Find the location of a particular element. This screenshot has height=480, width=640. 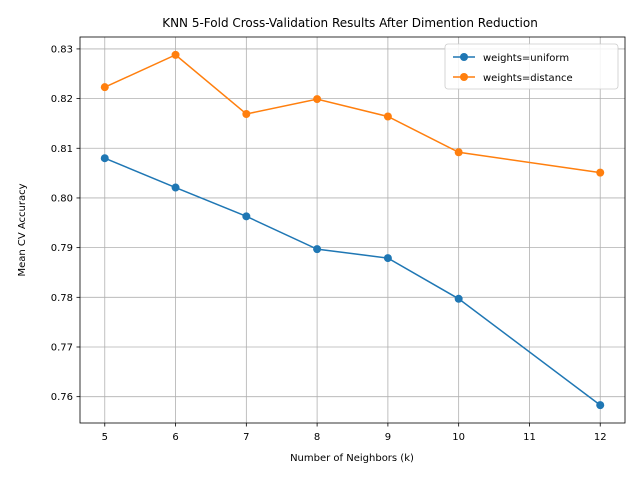

x-tick-label: 12 is located at coordinates (600, 437).